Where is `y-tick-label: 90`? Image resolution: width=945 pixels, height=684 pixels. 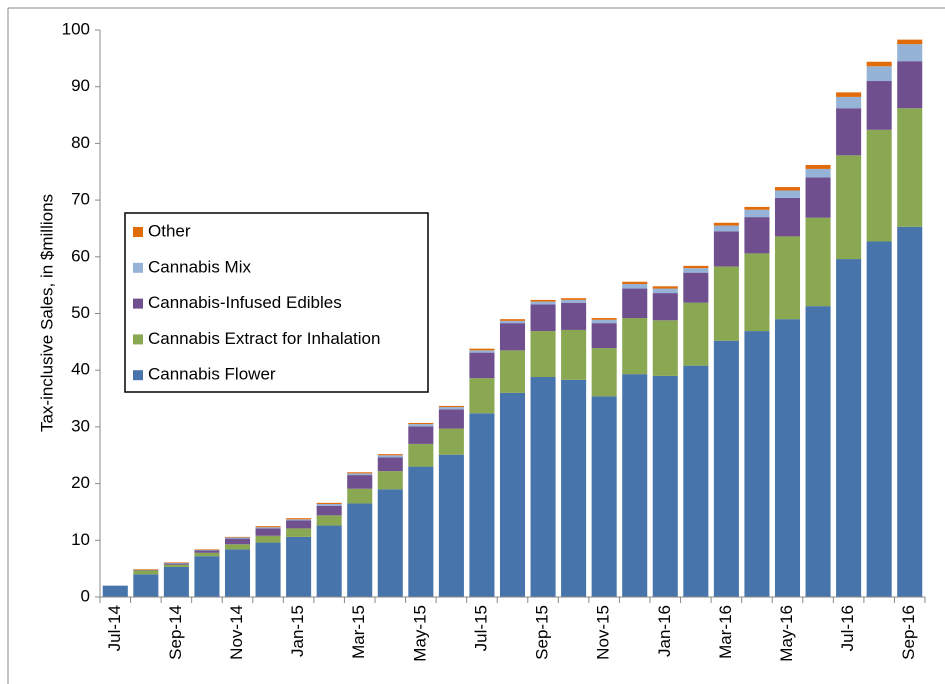 y-tick-label: 90 is located at coordinates (80, 85).